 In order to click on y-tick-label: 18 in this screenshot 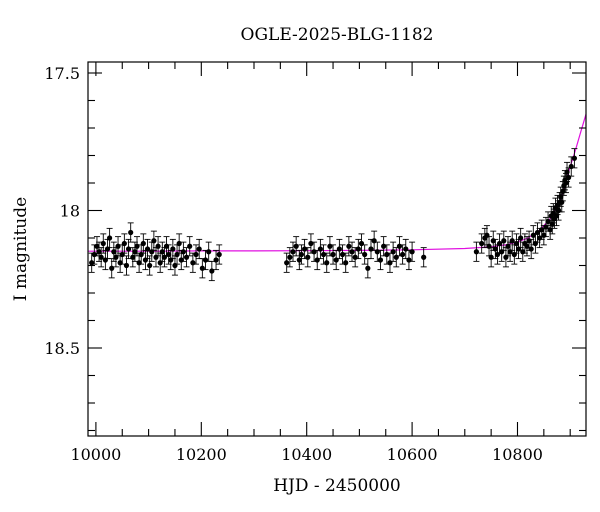, I will do `click(70, 211)`.